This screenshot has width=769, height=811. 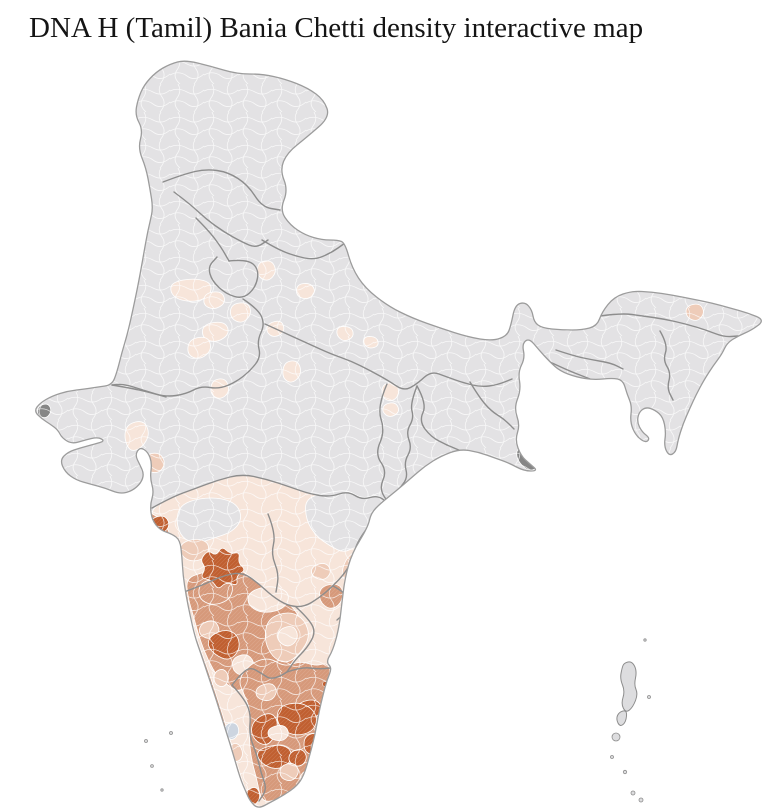 I want to click on state-border-mh-ka-vertical, so click(x=273, y=553).